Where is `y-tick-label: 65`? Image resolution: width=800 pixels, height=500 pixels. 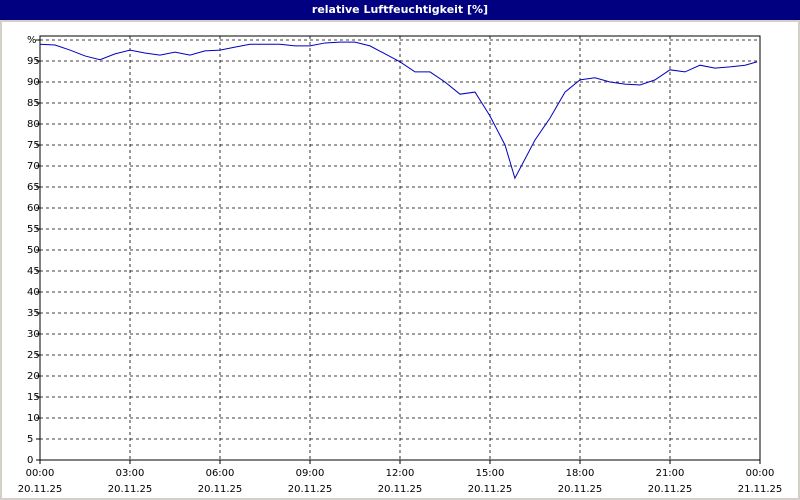 y-tick-label: 65 is located at coordinates (33, 187).